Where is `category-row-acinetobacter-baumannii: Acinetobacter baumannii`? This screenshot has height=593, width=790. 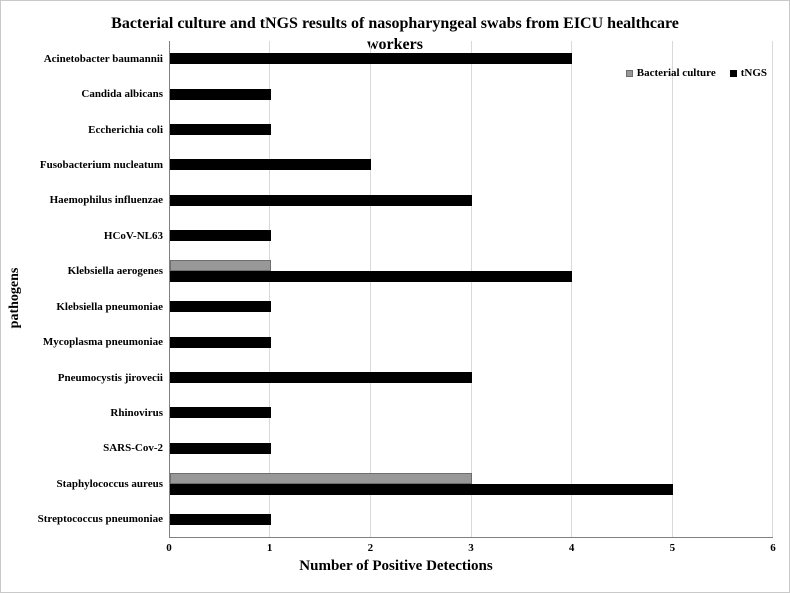 category-row-acinetobacter-baumannii: Acinetobacter baumannii is located at coordinates (408, 58).